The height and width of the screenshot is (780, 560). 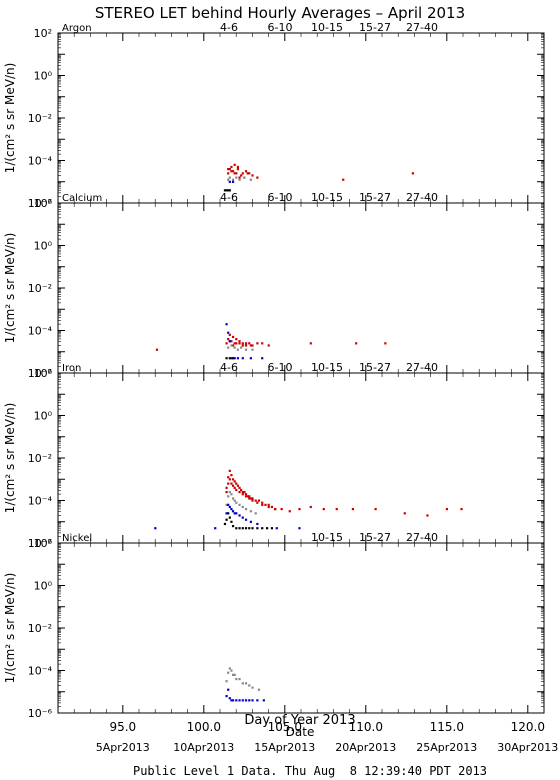 What do you see at coordinates (77, 538) in the screenshot?
I see `panel-label: Nickel` at bounding box center [77, 538].